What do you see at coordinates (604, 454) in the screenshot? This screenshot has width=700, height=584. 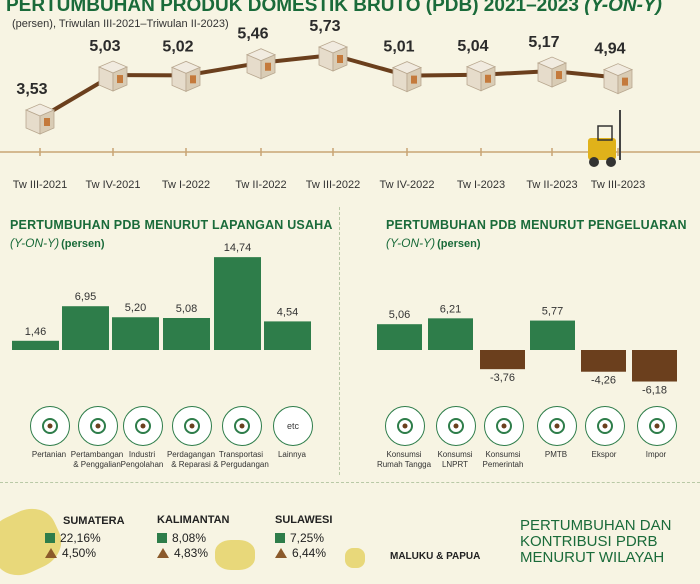 I see `icon-label: Ekspor` at bounding box center [604, 454].